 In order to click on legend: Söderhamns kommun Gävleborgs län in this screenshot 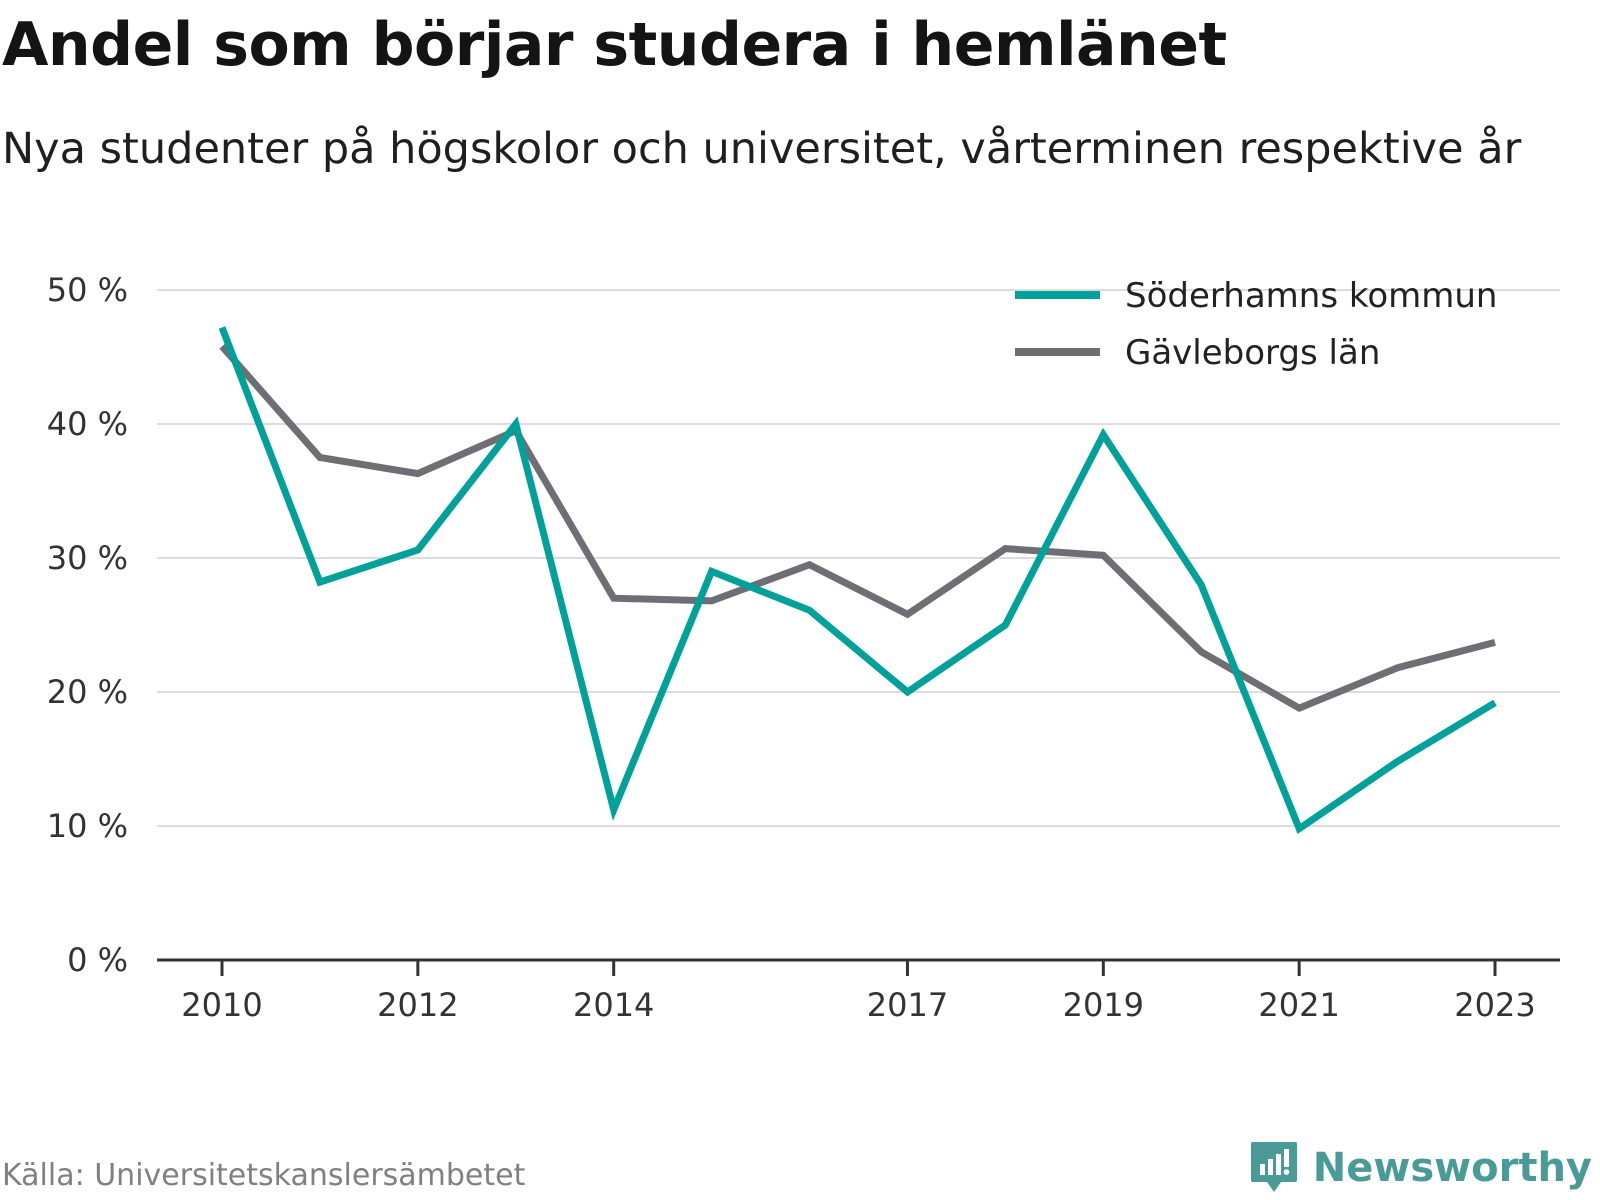, I will do `click(1256, 324)`.